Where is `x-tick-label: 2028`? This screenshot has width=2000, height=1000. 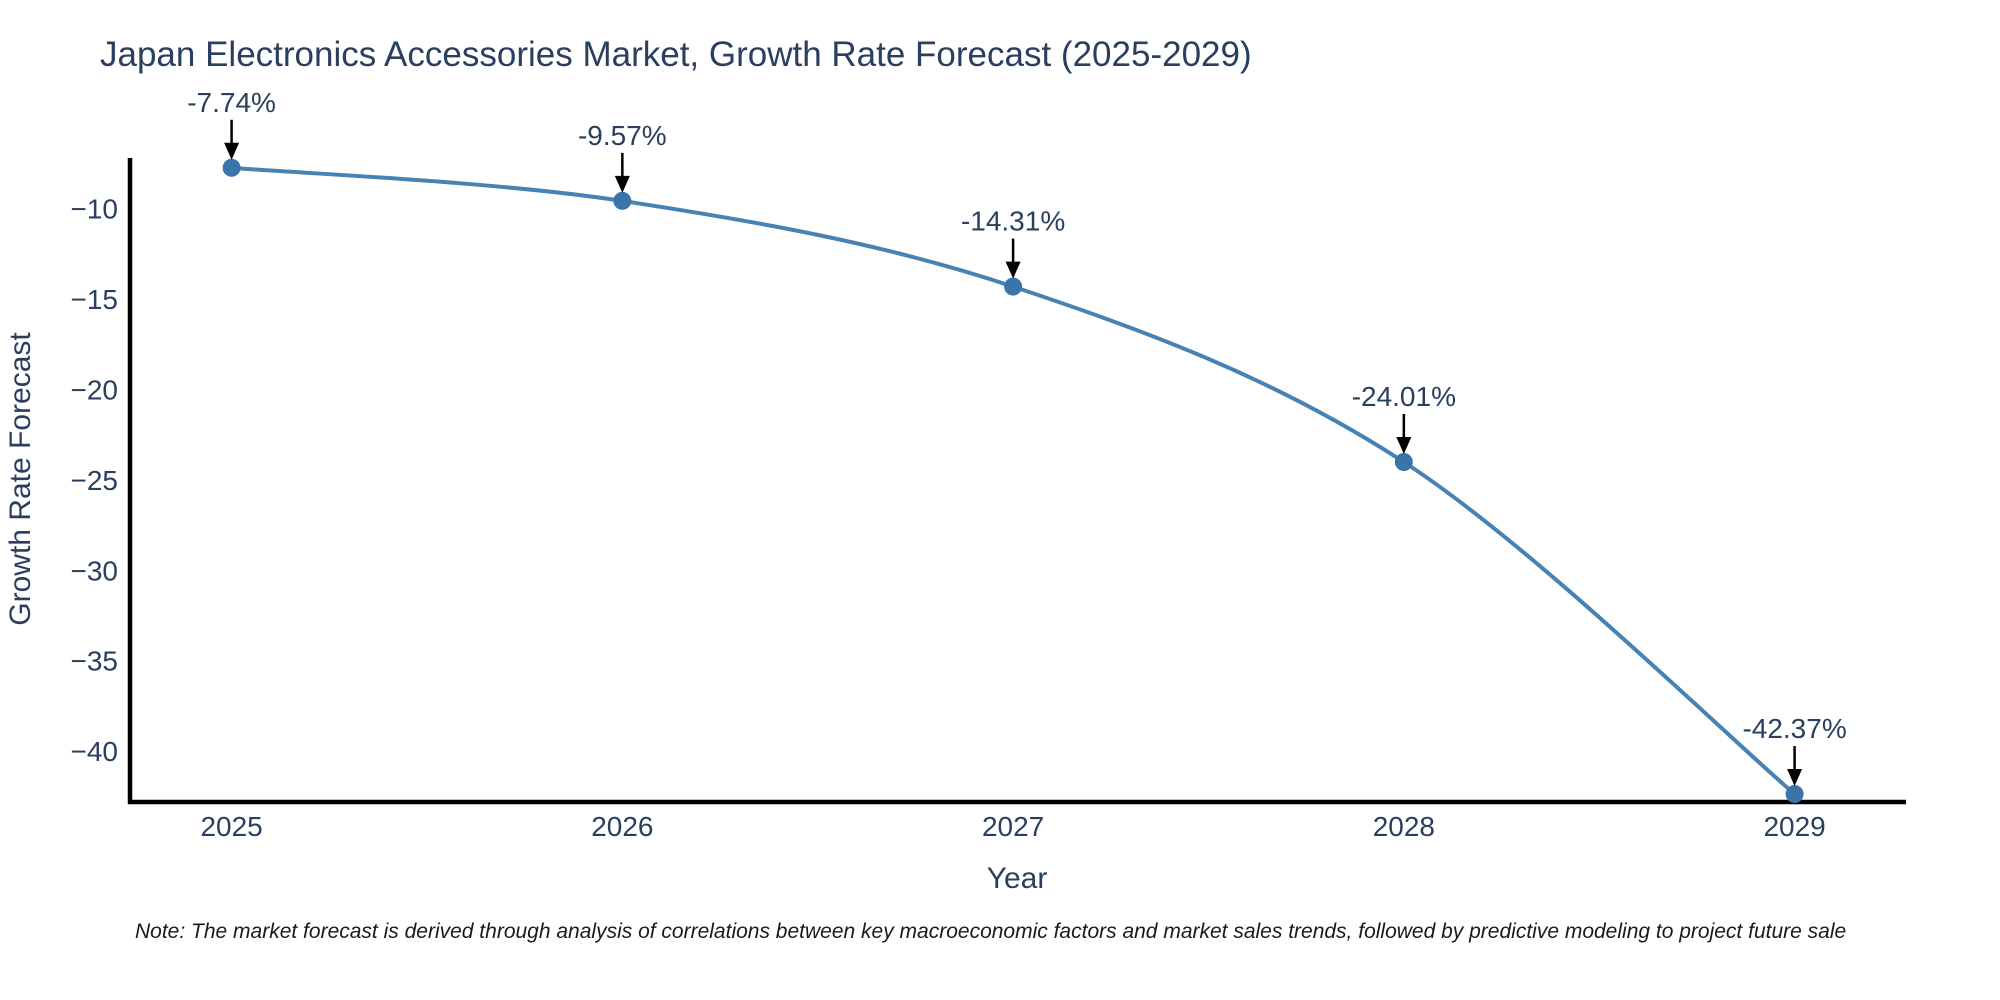
x-tick-label: 2028 is located at coordinates (1404, 826).